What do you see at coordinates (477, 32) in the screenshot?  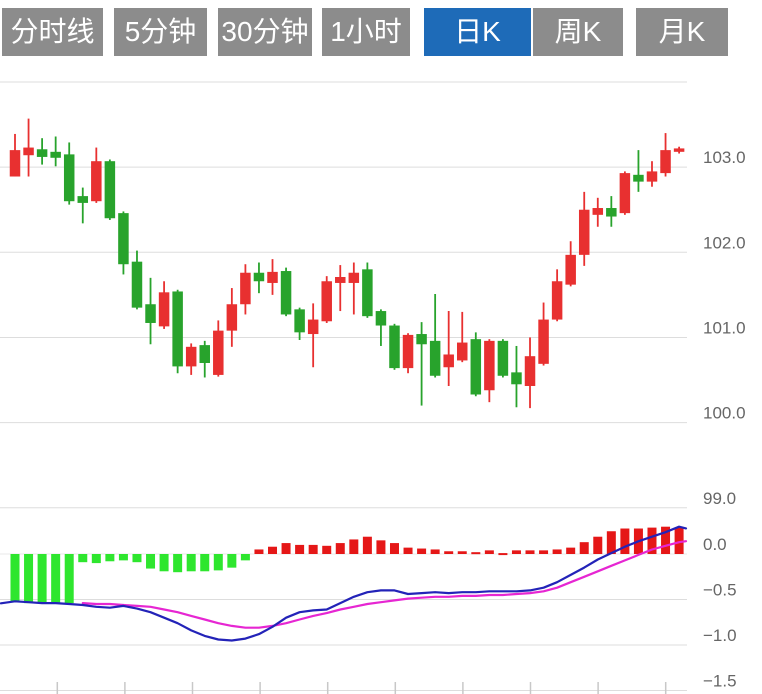 I see `tab-daily-k: 日K` at bounding box center [477, 32].